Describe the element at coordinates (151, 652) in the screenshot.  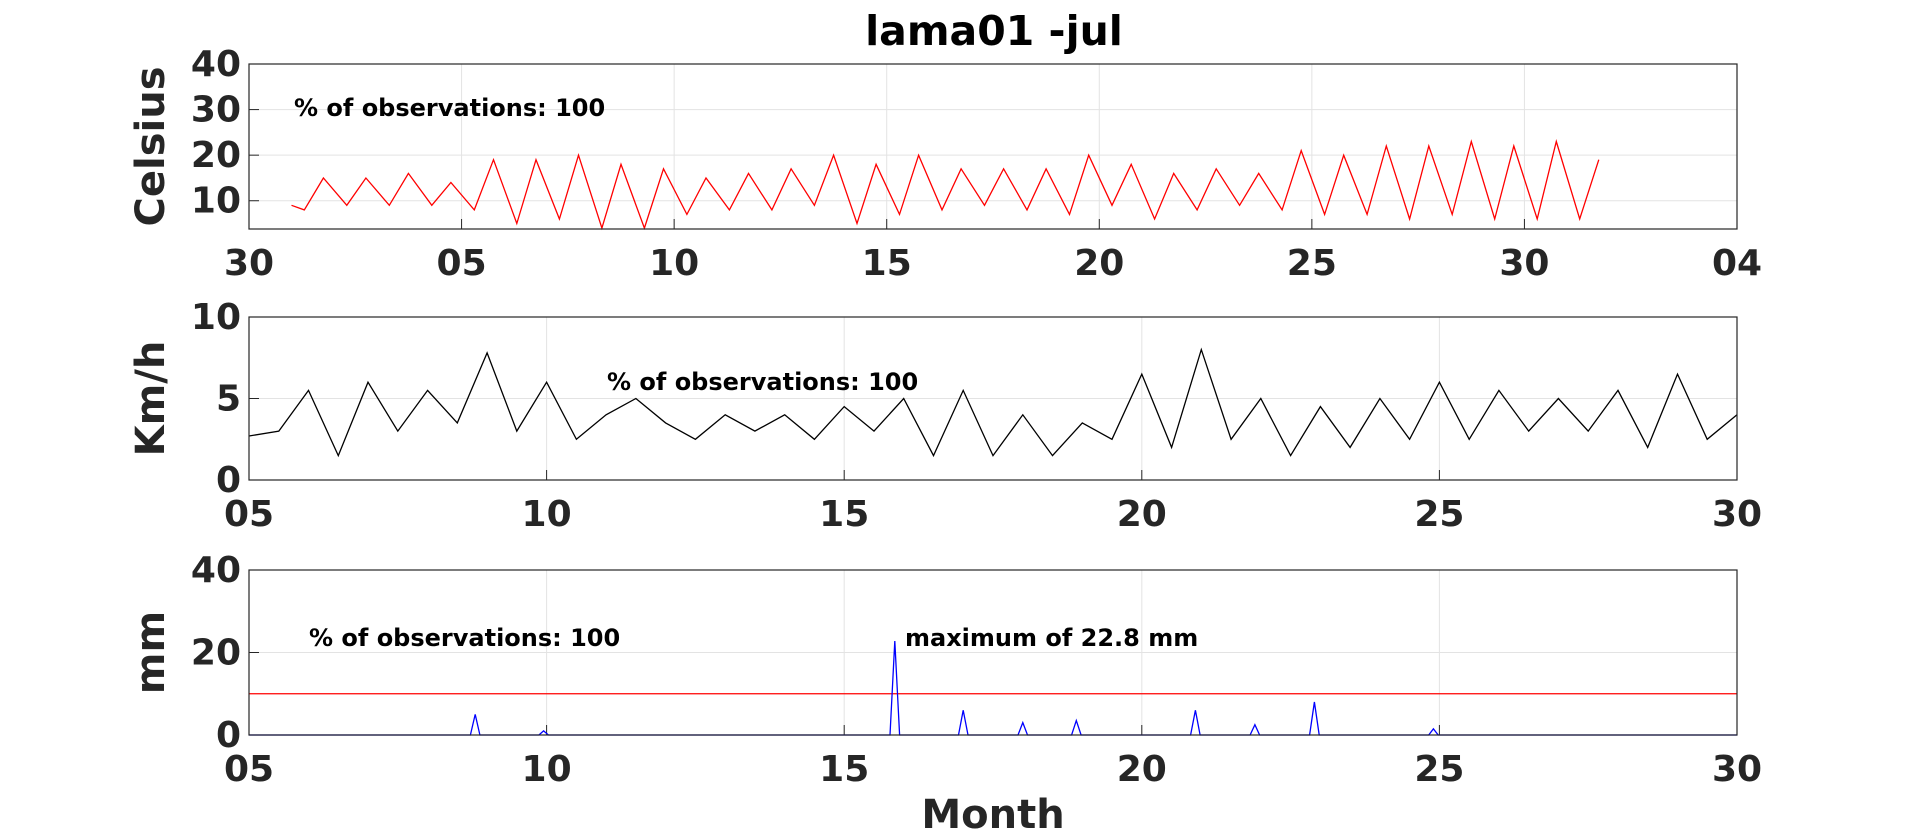
I see `y-axis-label: mm` at that location.